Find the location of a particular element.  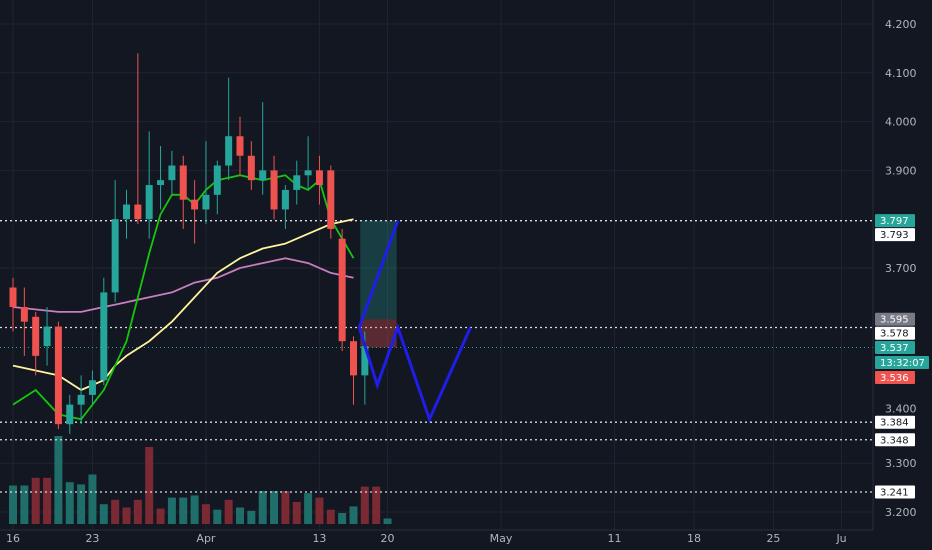

price-tag: 3.241 is located at coordinates (894, 492).